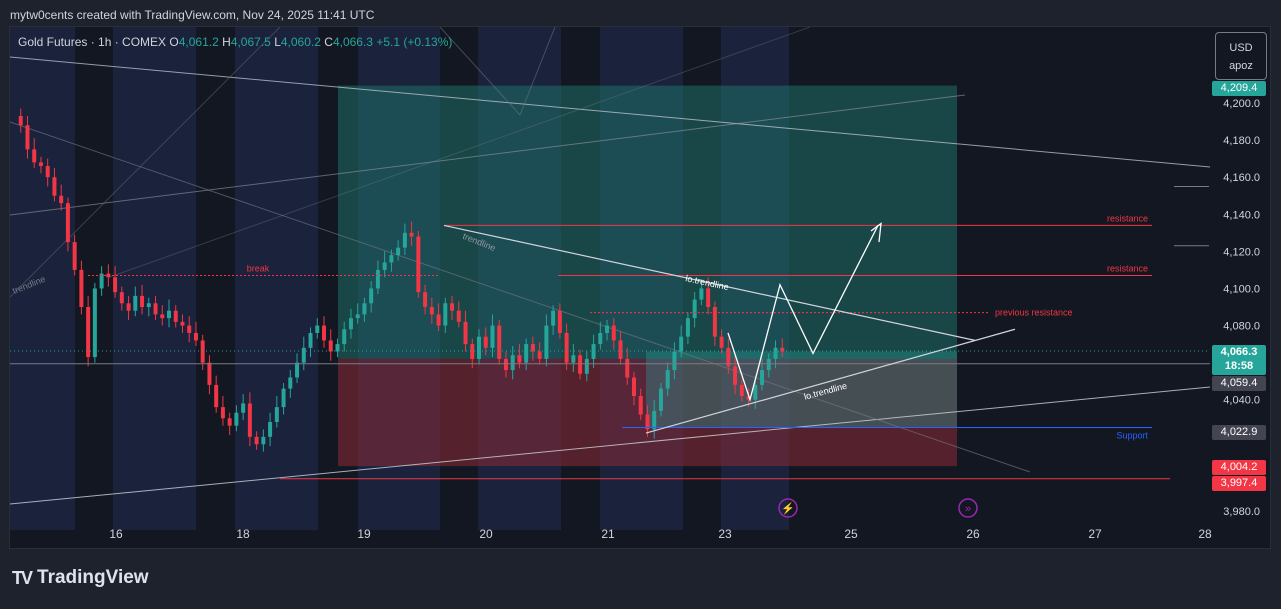 The height and width of the screenshot is (609, 1281). I want to click on x-tick-label: 19, so click(364, 534).